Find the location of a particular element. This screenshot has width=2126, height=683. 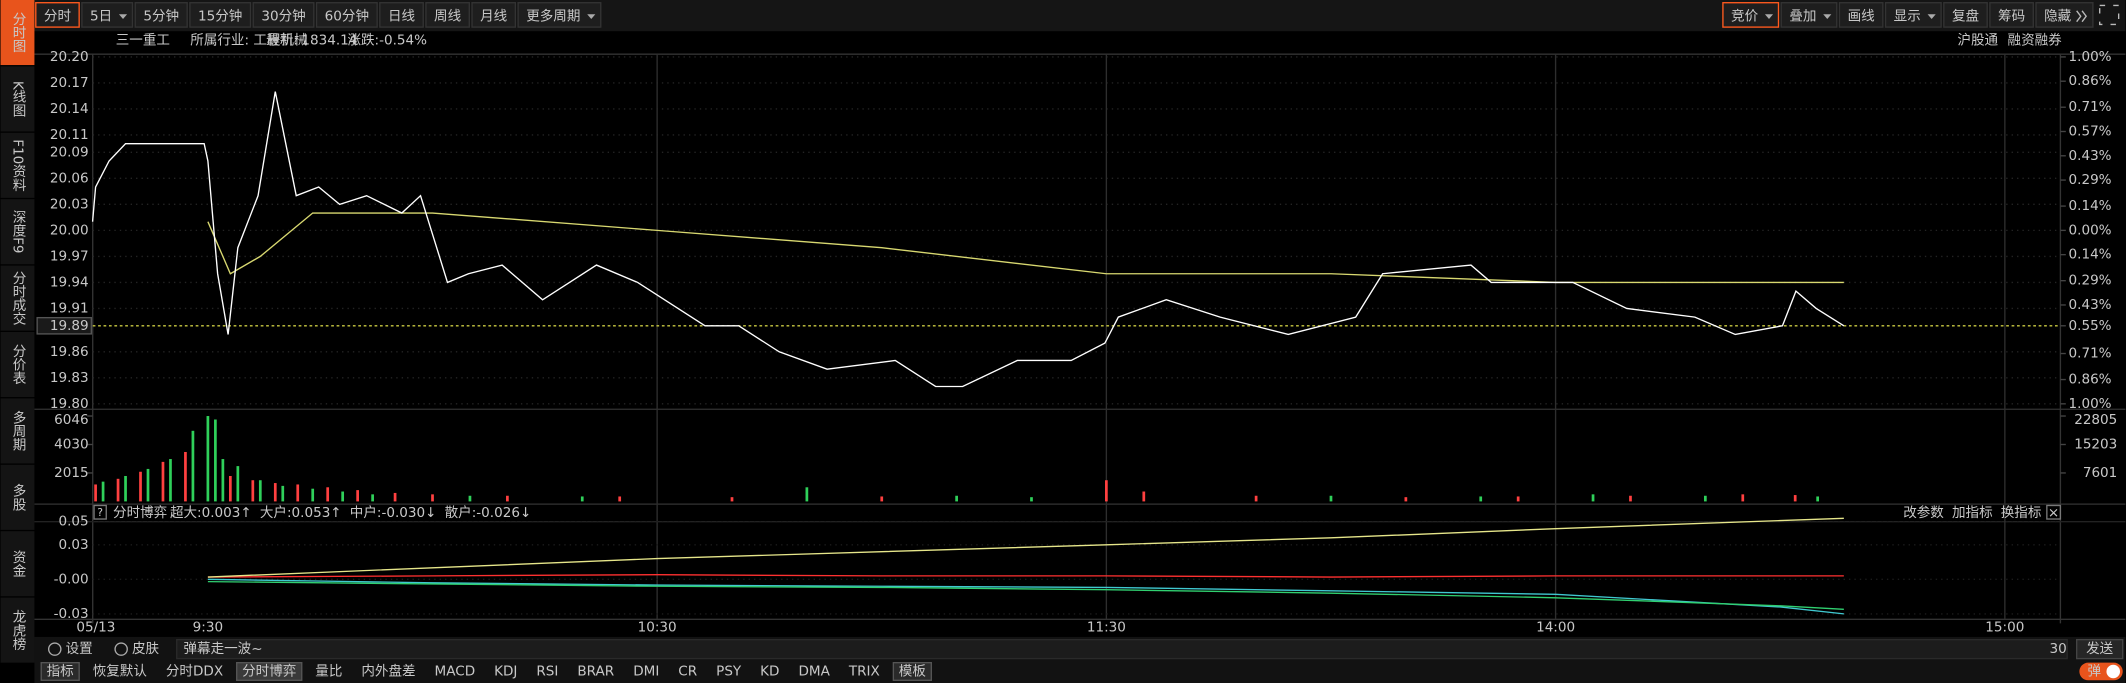

bottom-tab: 内外盘差 is located at coordinates (388, 670).